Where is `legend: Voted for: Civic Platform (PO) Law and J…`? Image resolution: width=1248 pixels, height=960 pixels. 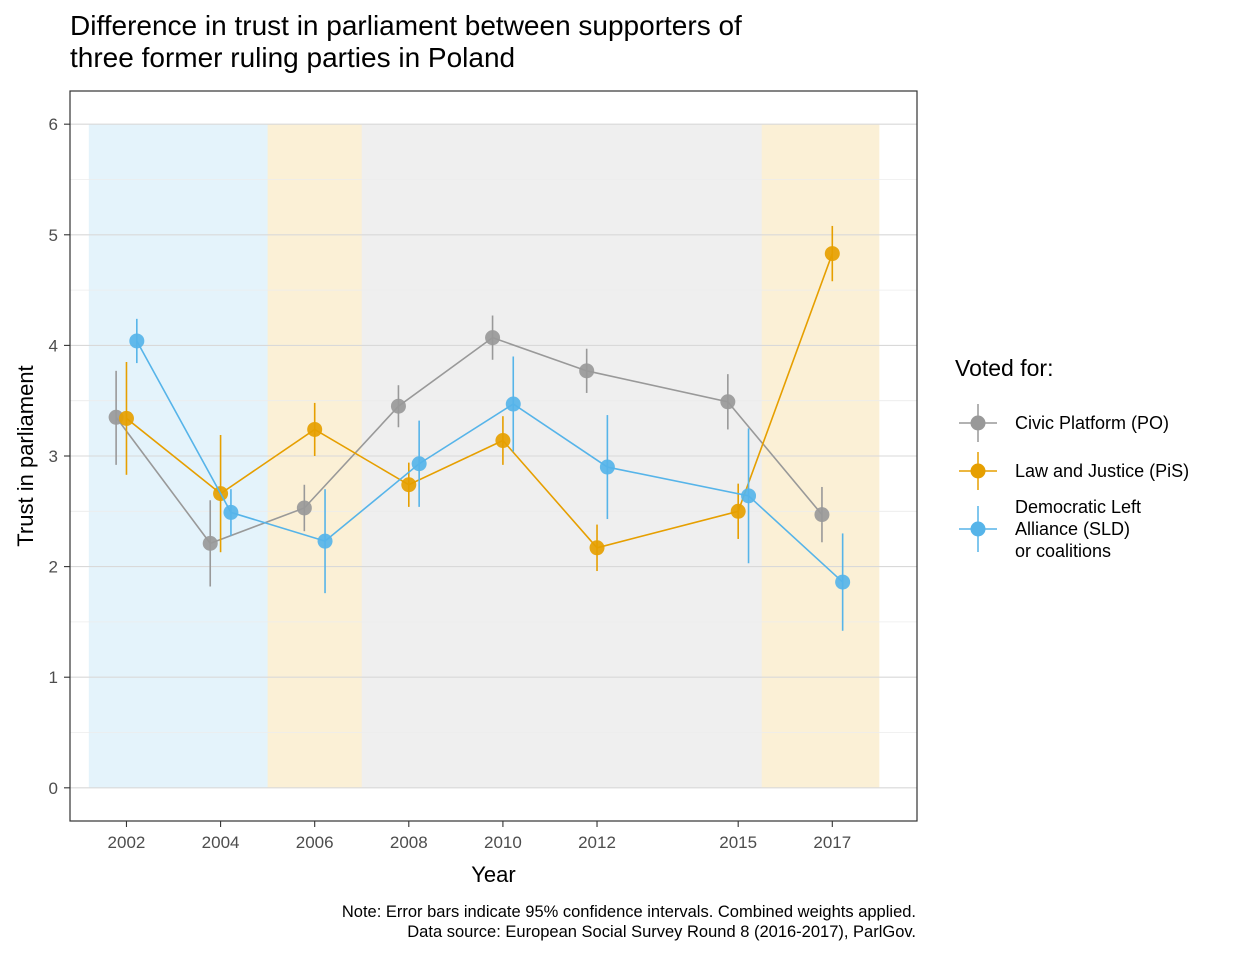 legend: Voted for: Civic Platform (PO) Law and J… is located at coordinates (1072, 458).